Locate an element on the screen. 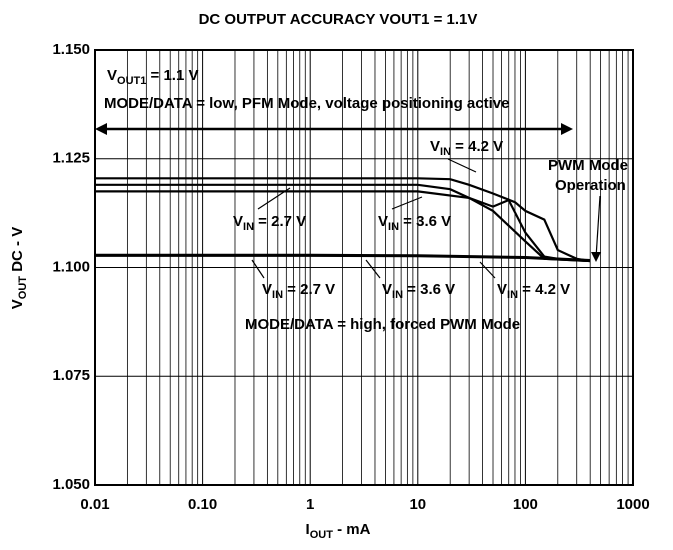 The width and height of the screenshot is (673, 550). x-axis-label: IOUT - mA is located at coordinates (338, 531).